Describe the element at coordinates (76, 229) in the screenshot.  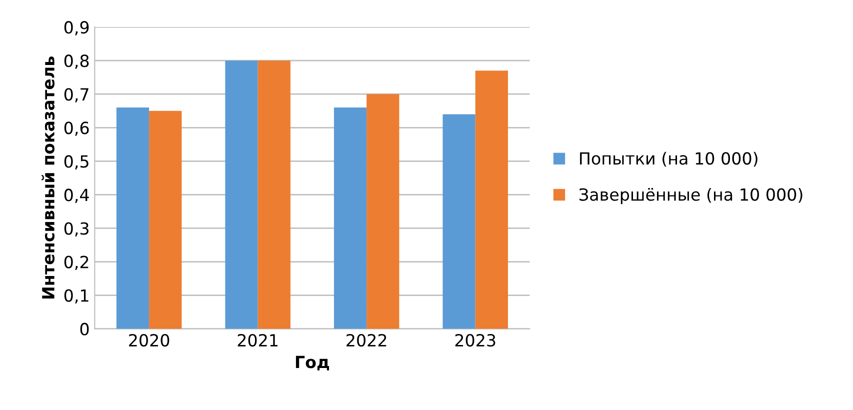
I see `y-tick-label: 0,3` at that location.